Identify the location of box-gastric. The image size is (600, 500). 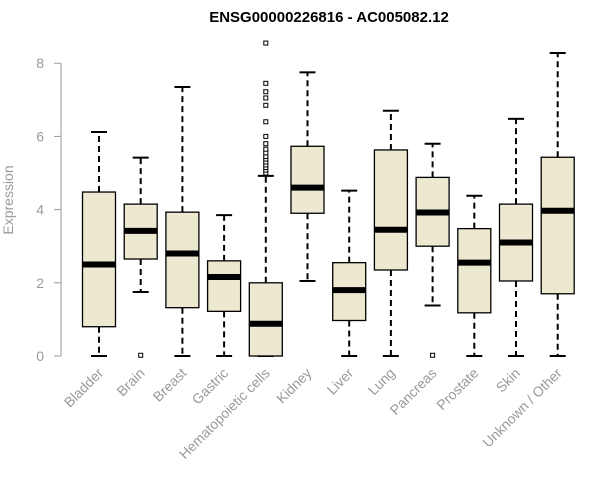
(224, 285).